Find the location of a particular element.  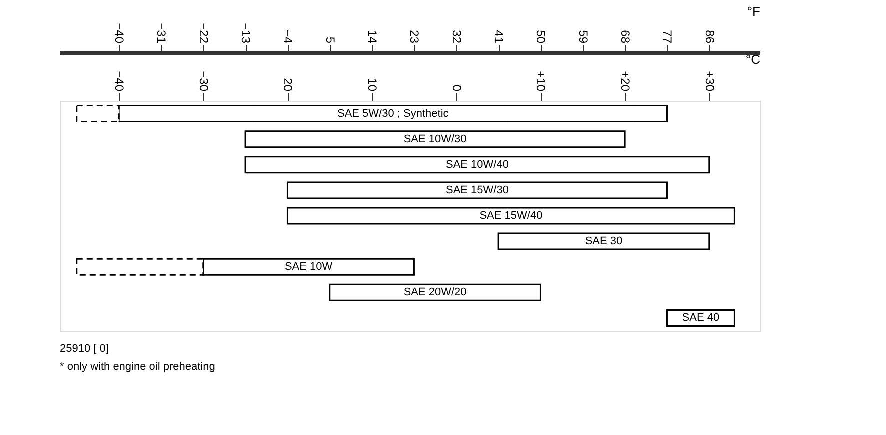

x2-tick-label: 59 is located at coordinates (583, 37).